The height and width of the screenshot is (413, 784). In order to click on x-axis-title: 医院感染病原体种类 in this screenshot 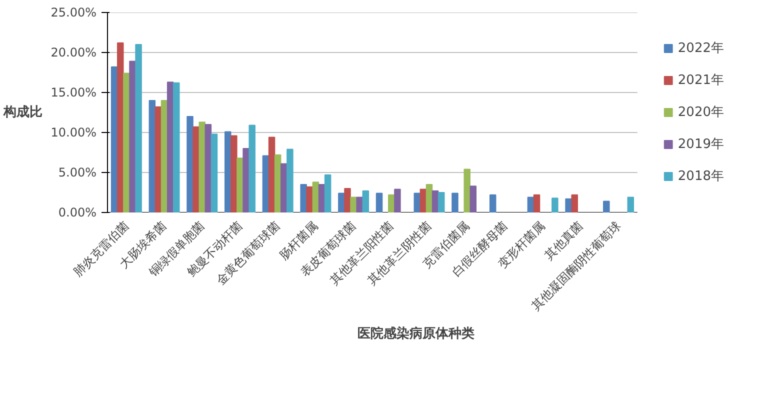, I will do `click(416, 333)`.